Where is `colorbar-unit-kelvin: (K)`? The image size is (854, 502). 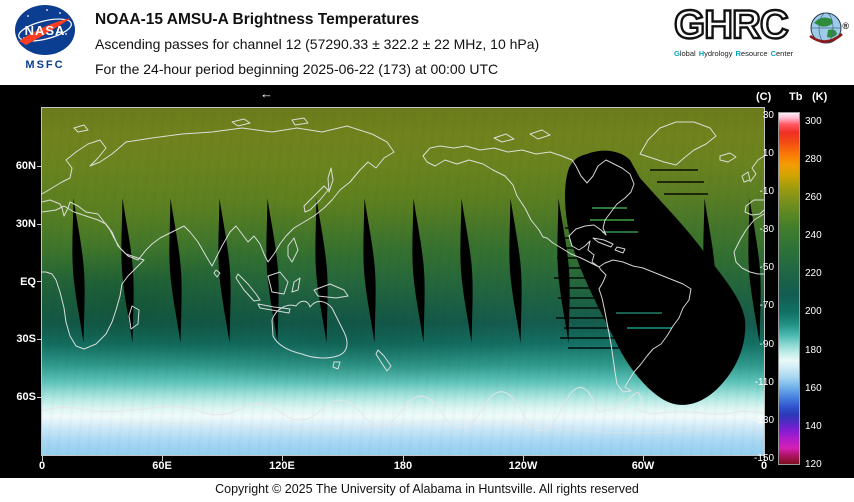
colorbar-unit-kelvin: (K) is located at coordinates (820, 97).